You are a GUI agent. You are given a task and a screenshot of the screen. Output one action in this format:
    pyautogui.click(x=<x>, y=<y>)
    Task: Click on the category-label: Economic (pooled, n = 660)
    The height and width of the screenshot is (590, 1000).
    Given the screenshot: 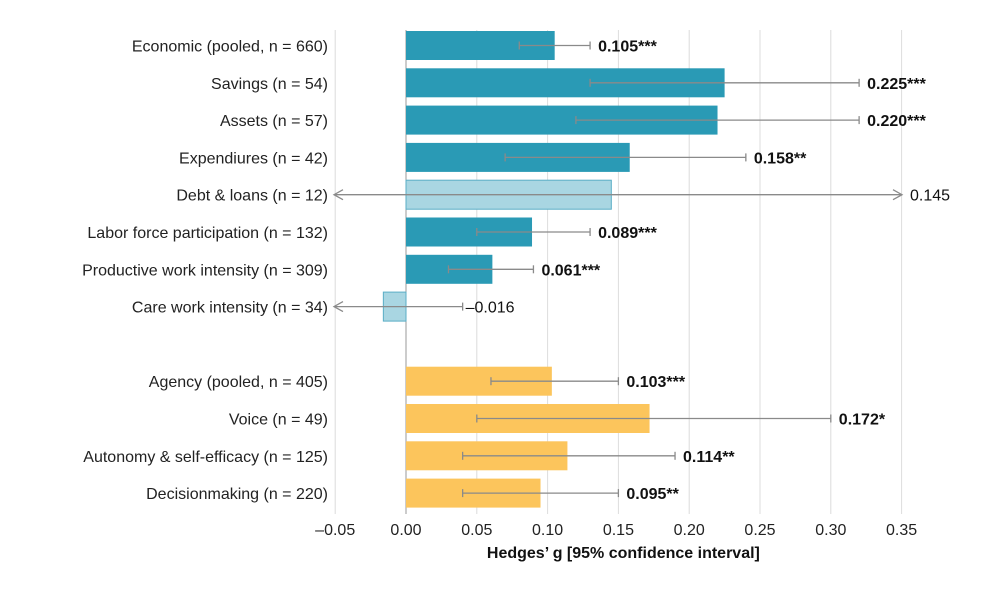 What is the action you would take?
    pyautogui.click(x=230, y=47)
    